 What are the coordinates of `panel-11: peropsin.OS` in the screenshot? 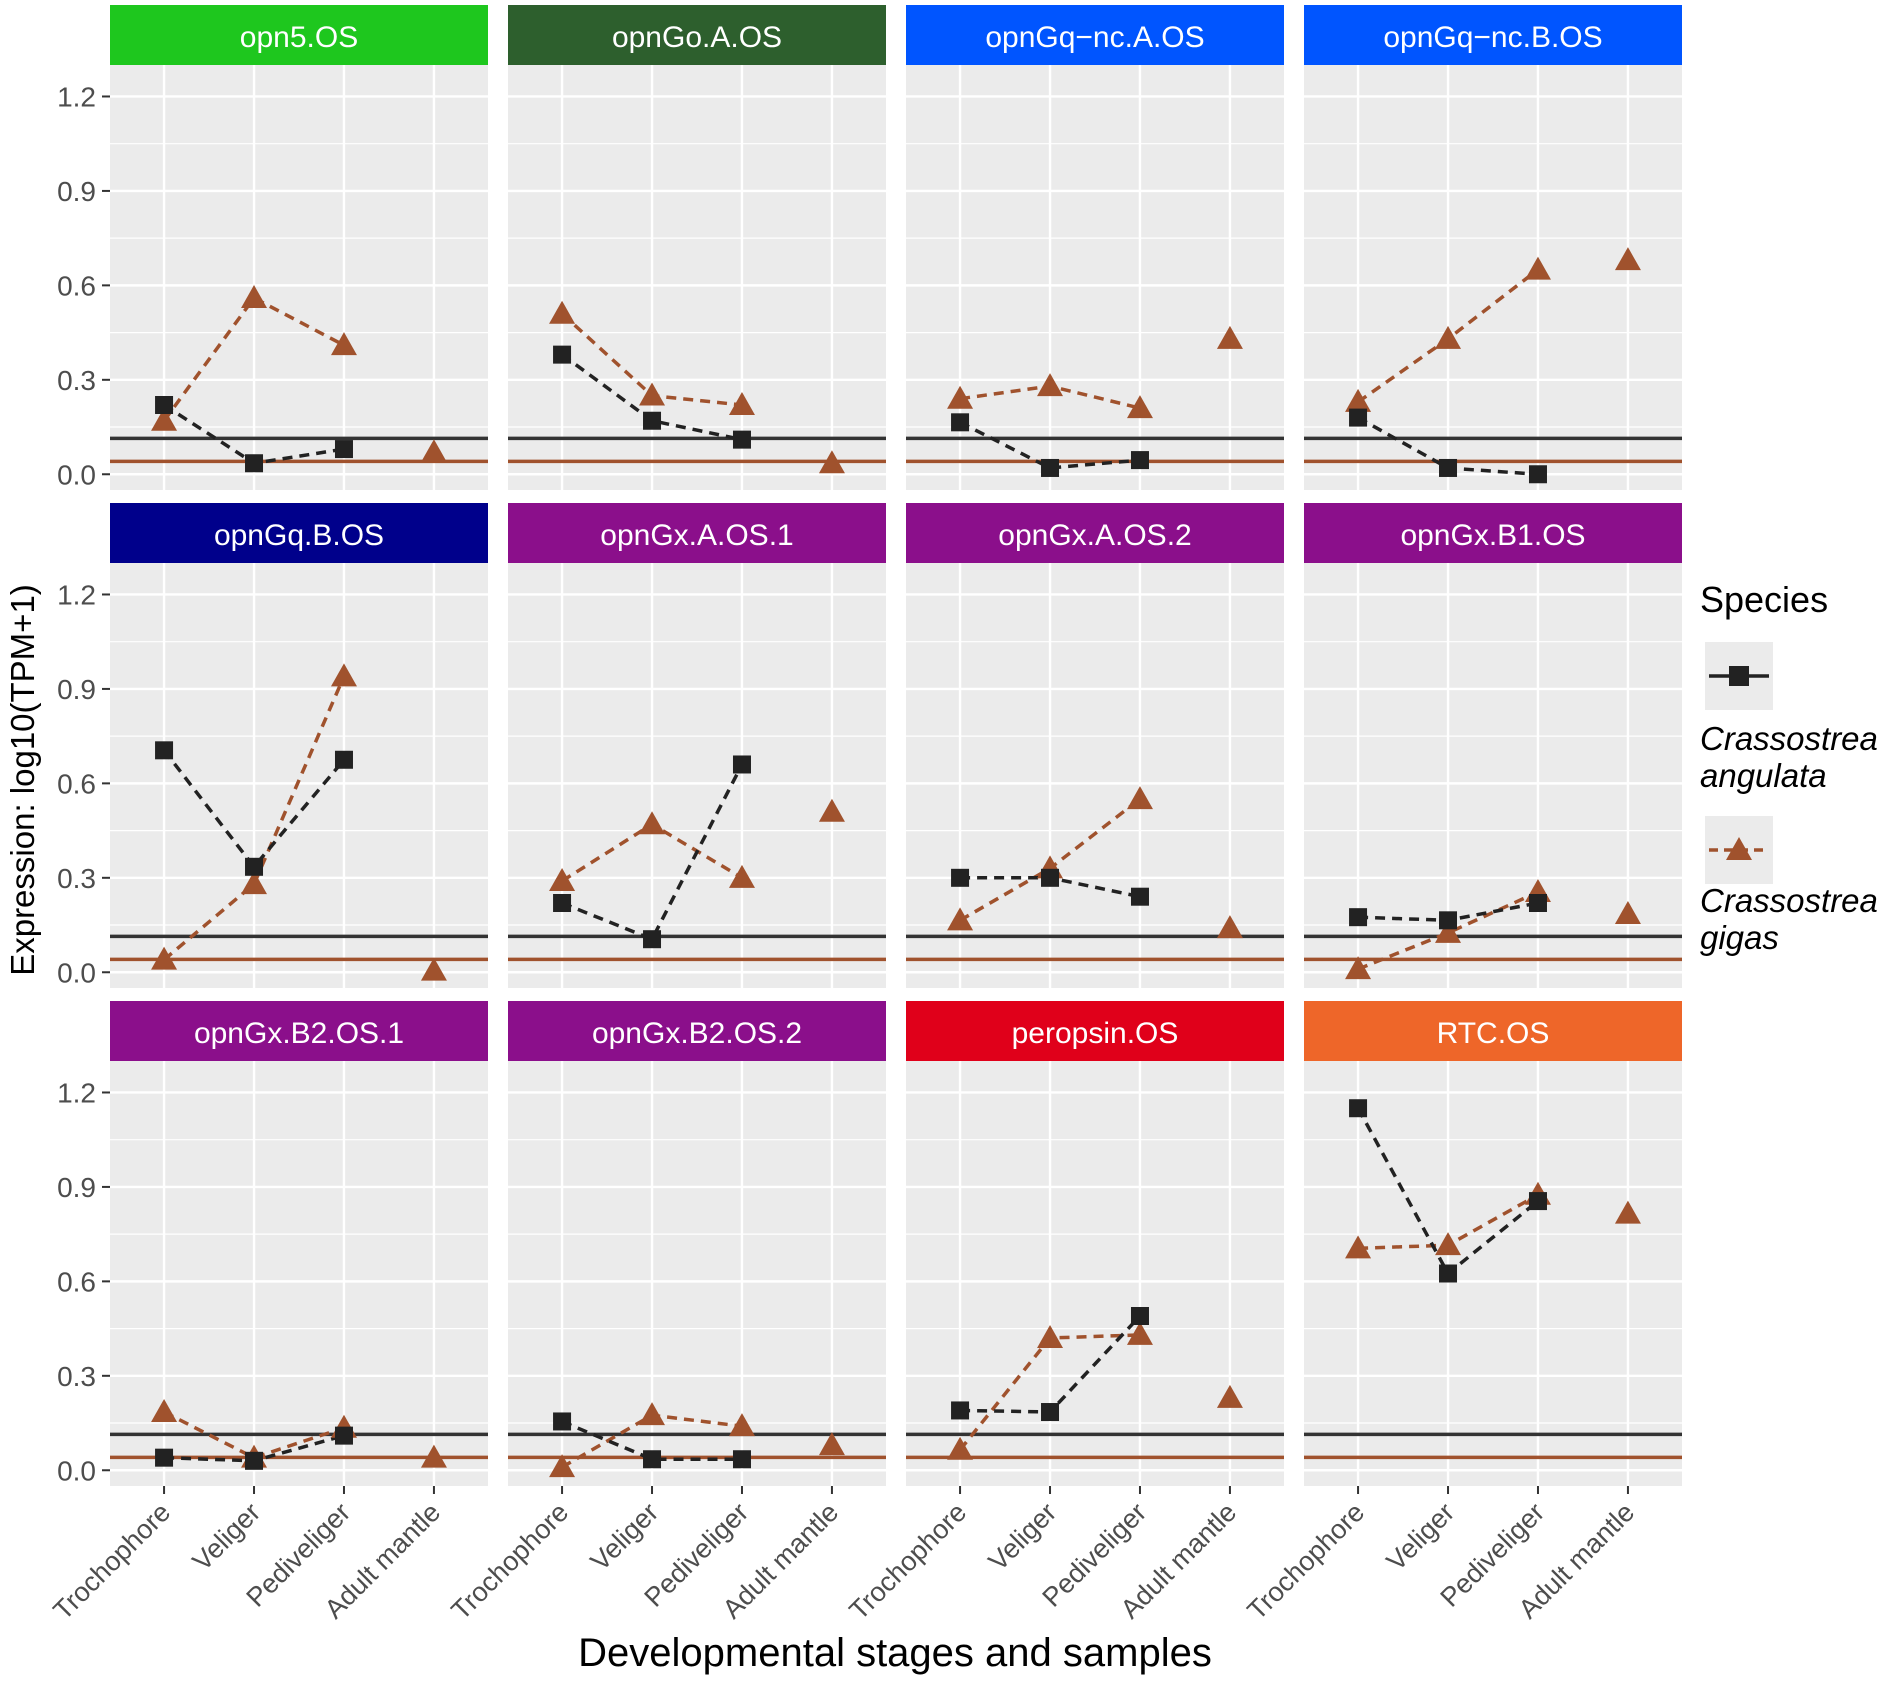 It's located at (1095, 1243).